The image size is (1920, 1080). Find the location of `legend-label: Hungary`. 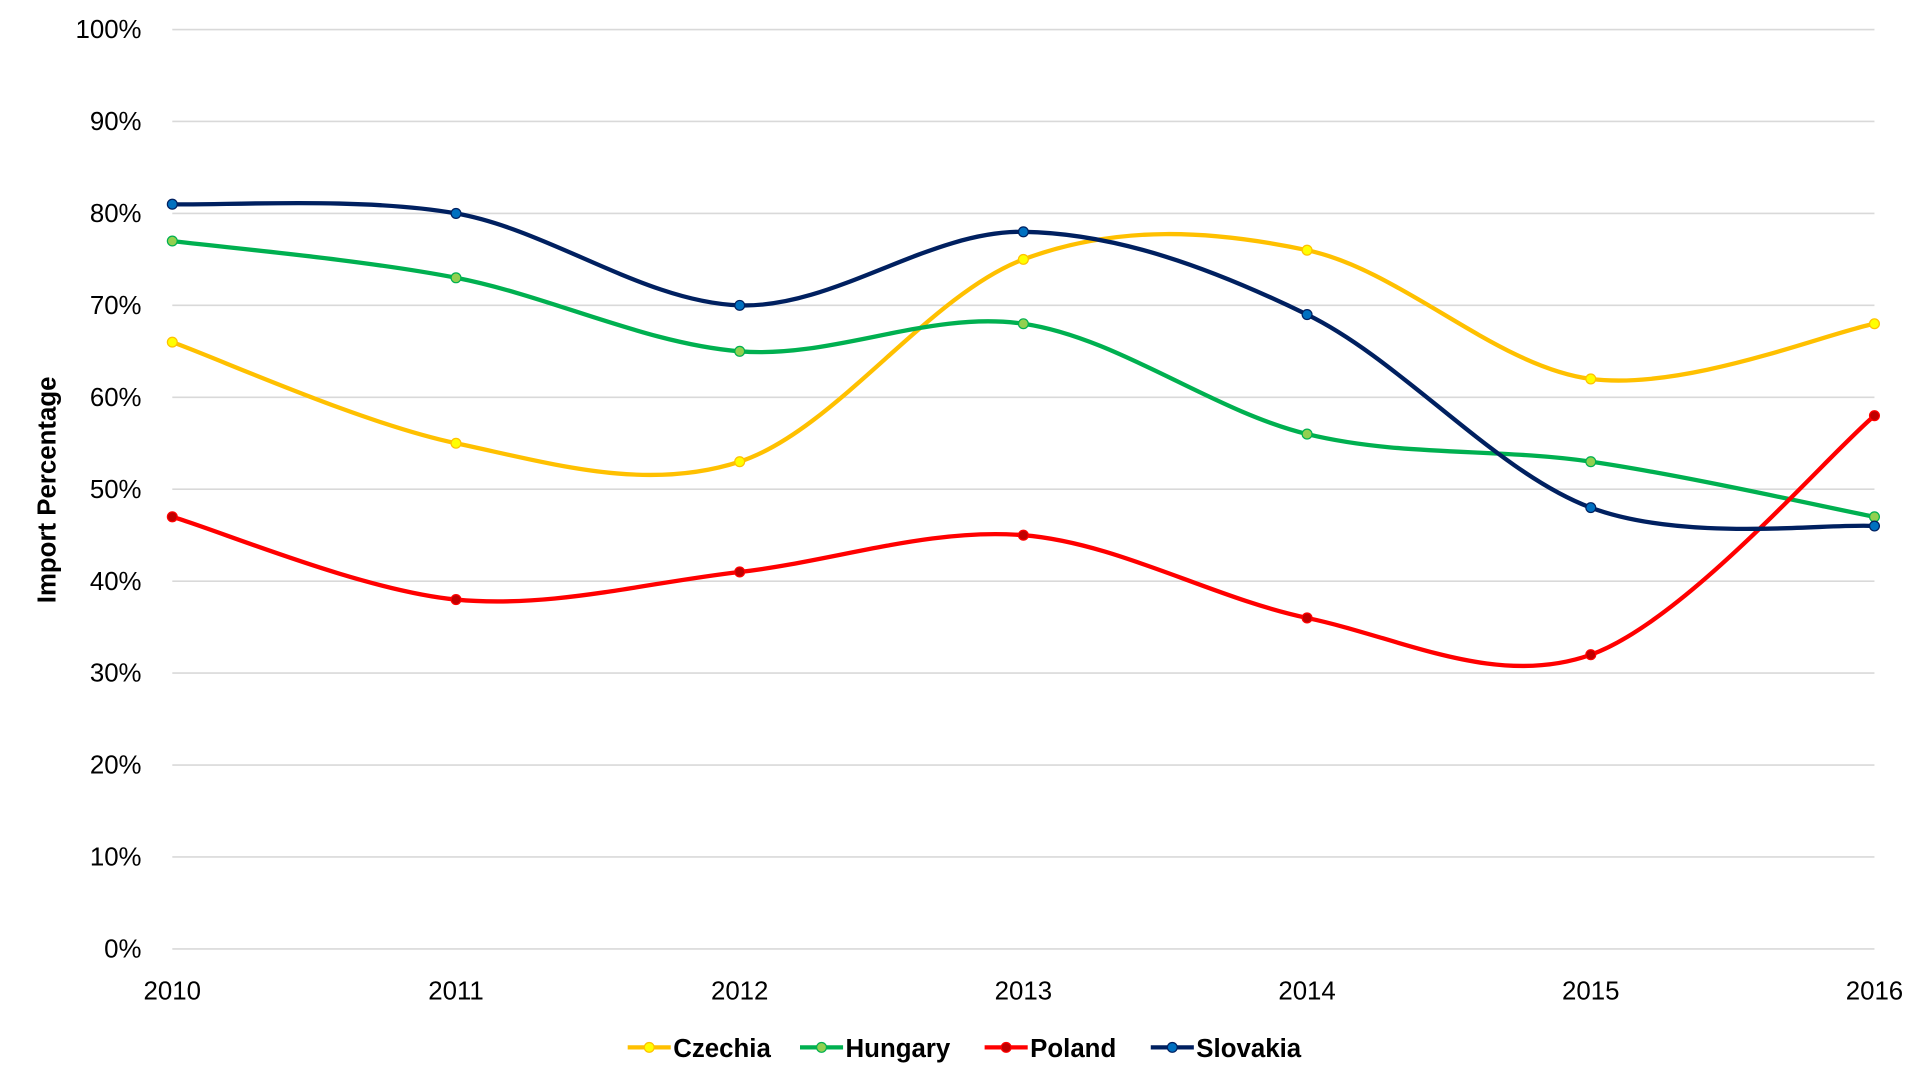

legend-label: Hungary is located at coordinates (898, 1049).